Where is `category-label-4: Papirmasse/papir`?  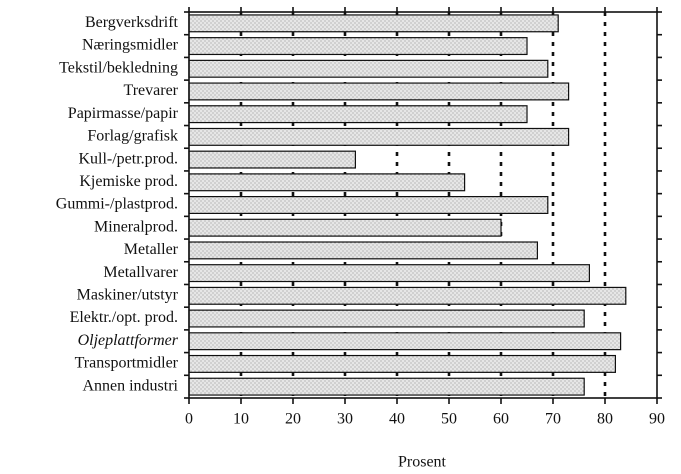 category-label-4: Papirmasse/papir is located at coordinates (123, 113).